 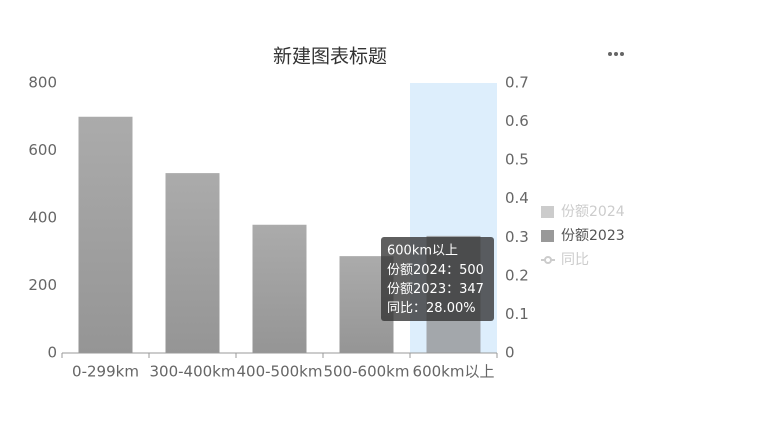 What do you see at coordinates (193, 372) in the screenshot?
I see `x-tick-label: 300-400km` at bounding box center [193, 372].